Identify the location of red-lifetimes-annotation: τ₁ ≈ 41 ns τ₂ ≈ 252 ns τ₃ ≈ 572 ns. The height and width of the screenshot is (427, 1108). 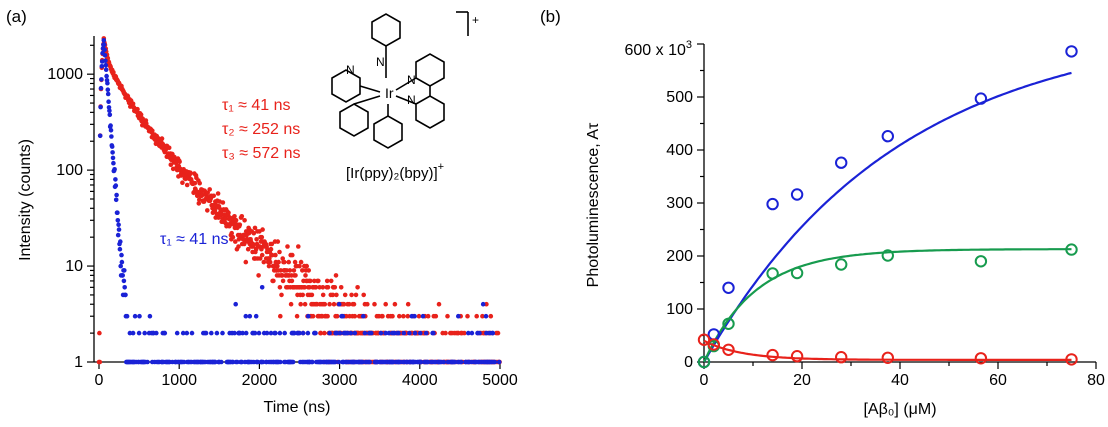
(261, 129).